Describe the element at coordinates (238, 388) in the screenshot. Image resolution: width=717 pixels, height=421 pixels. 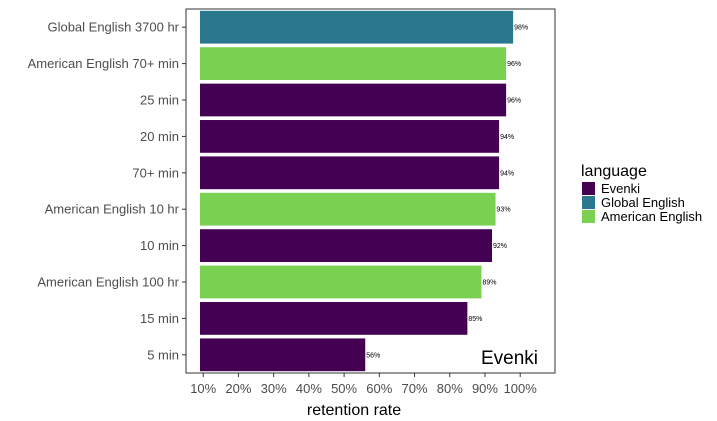
I see `x-tick-label-2: 20%` at that location.